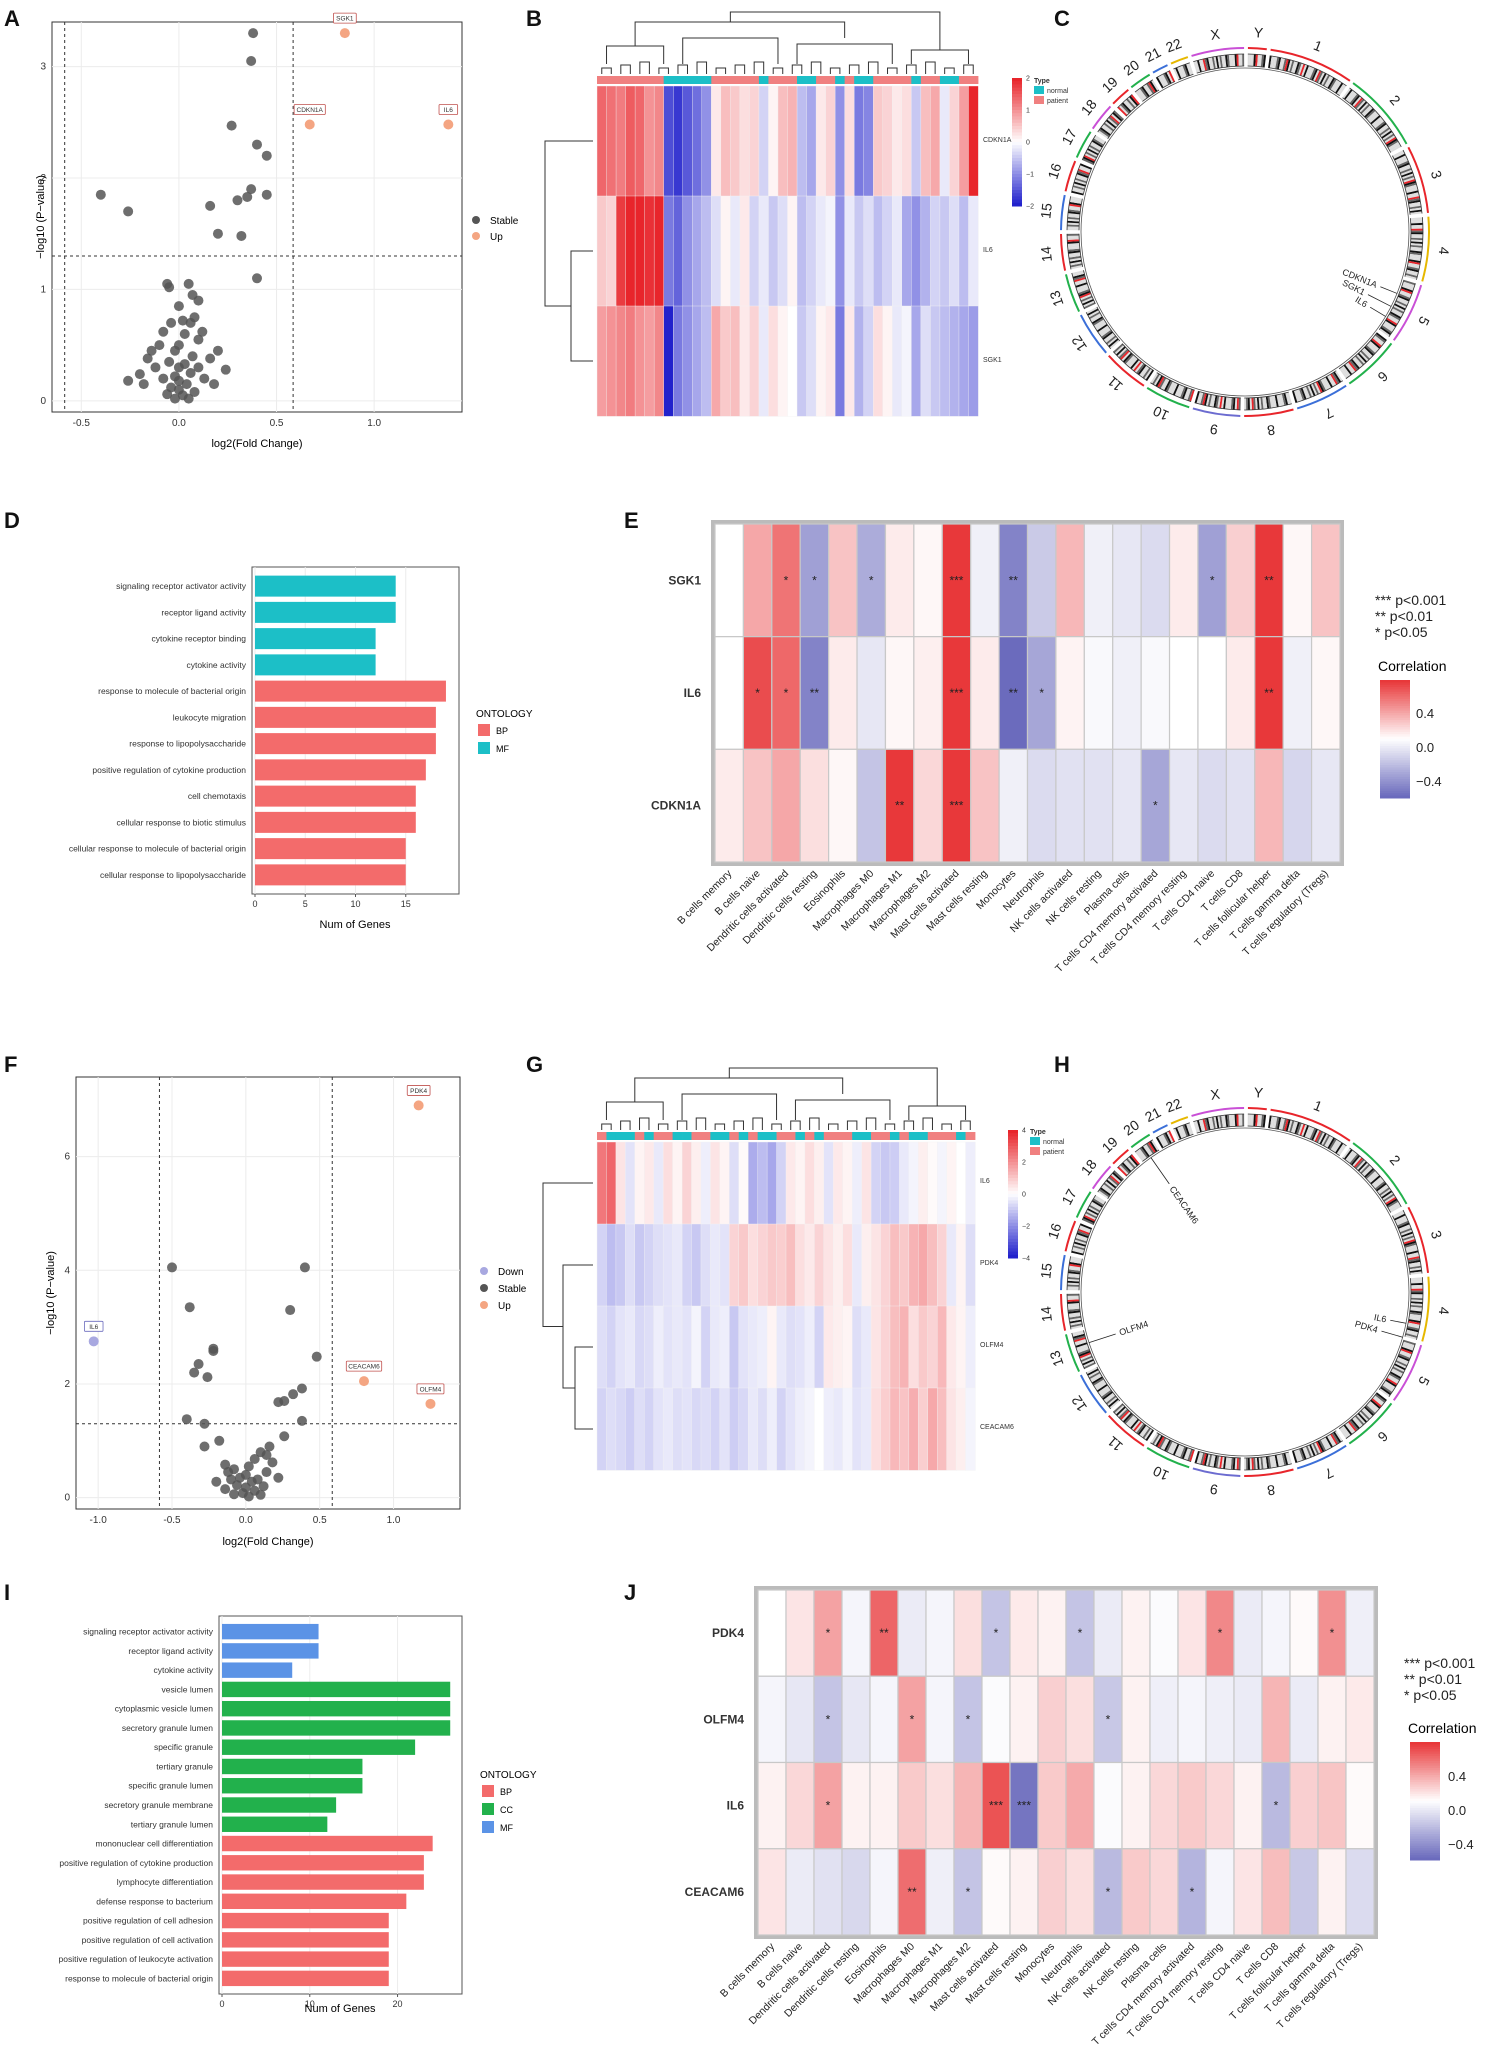 Image resolution: width=1511 pixels, height=2060 pixels. I want to click on panel-a-legend-stable-dot, so click(476, 220).